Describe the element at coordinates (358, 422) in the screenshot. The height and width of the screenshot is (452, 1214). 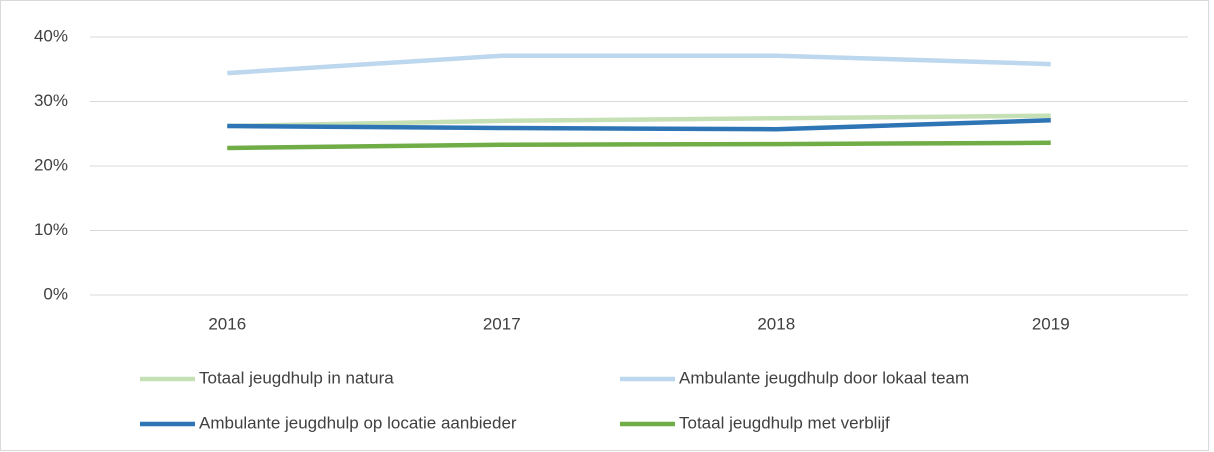
I see `legend-label: Ambulante jeugdhulp op locatie aanbieder` at that location.